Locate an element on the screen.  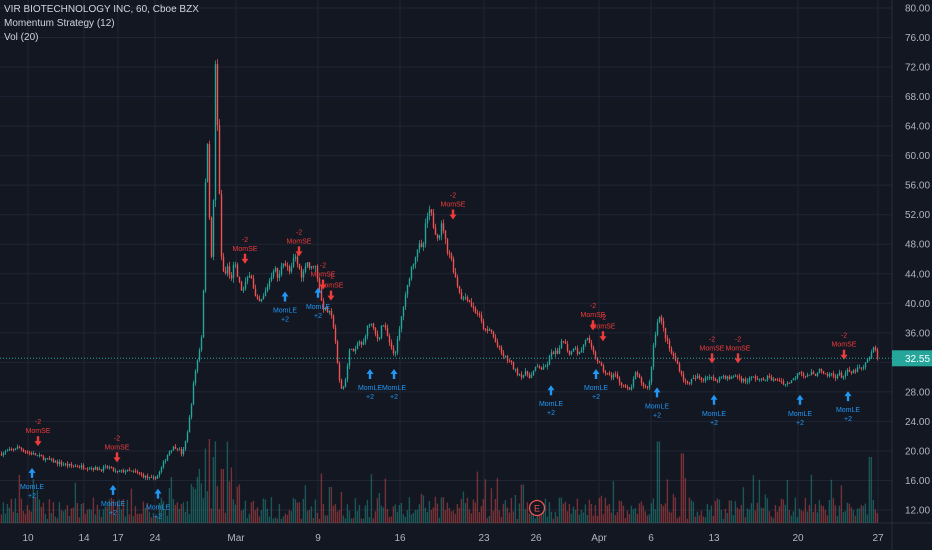
x-tick-label: 6 is located at coordinates (651, 538).